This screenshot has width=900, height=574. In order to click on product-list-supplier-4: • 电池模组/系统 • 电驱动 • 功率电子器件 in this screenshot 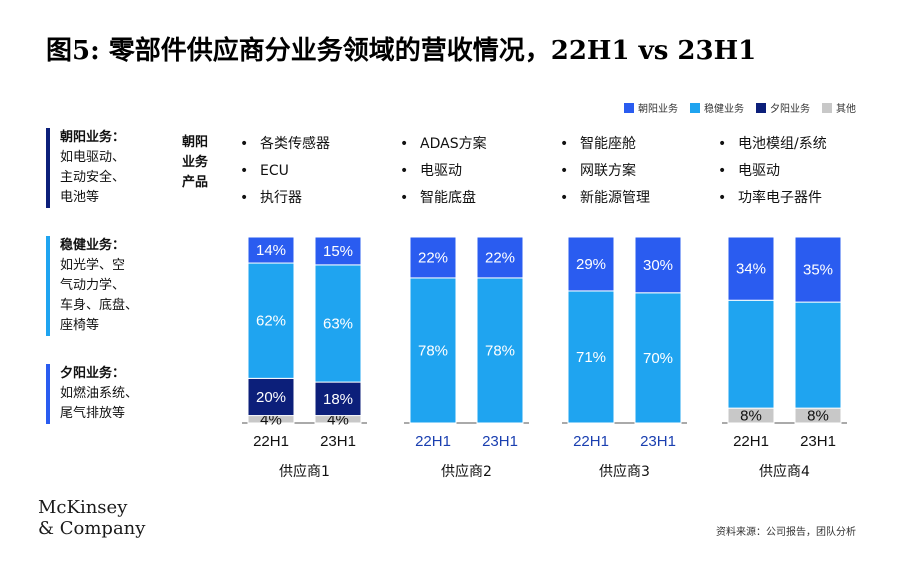, I will do `click(772, 171)`.